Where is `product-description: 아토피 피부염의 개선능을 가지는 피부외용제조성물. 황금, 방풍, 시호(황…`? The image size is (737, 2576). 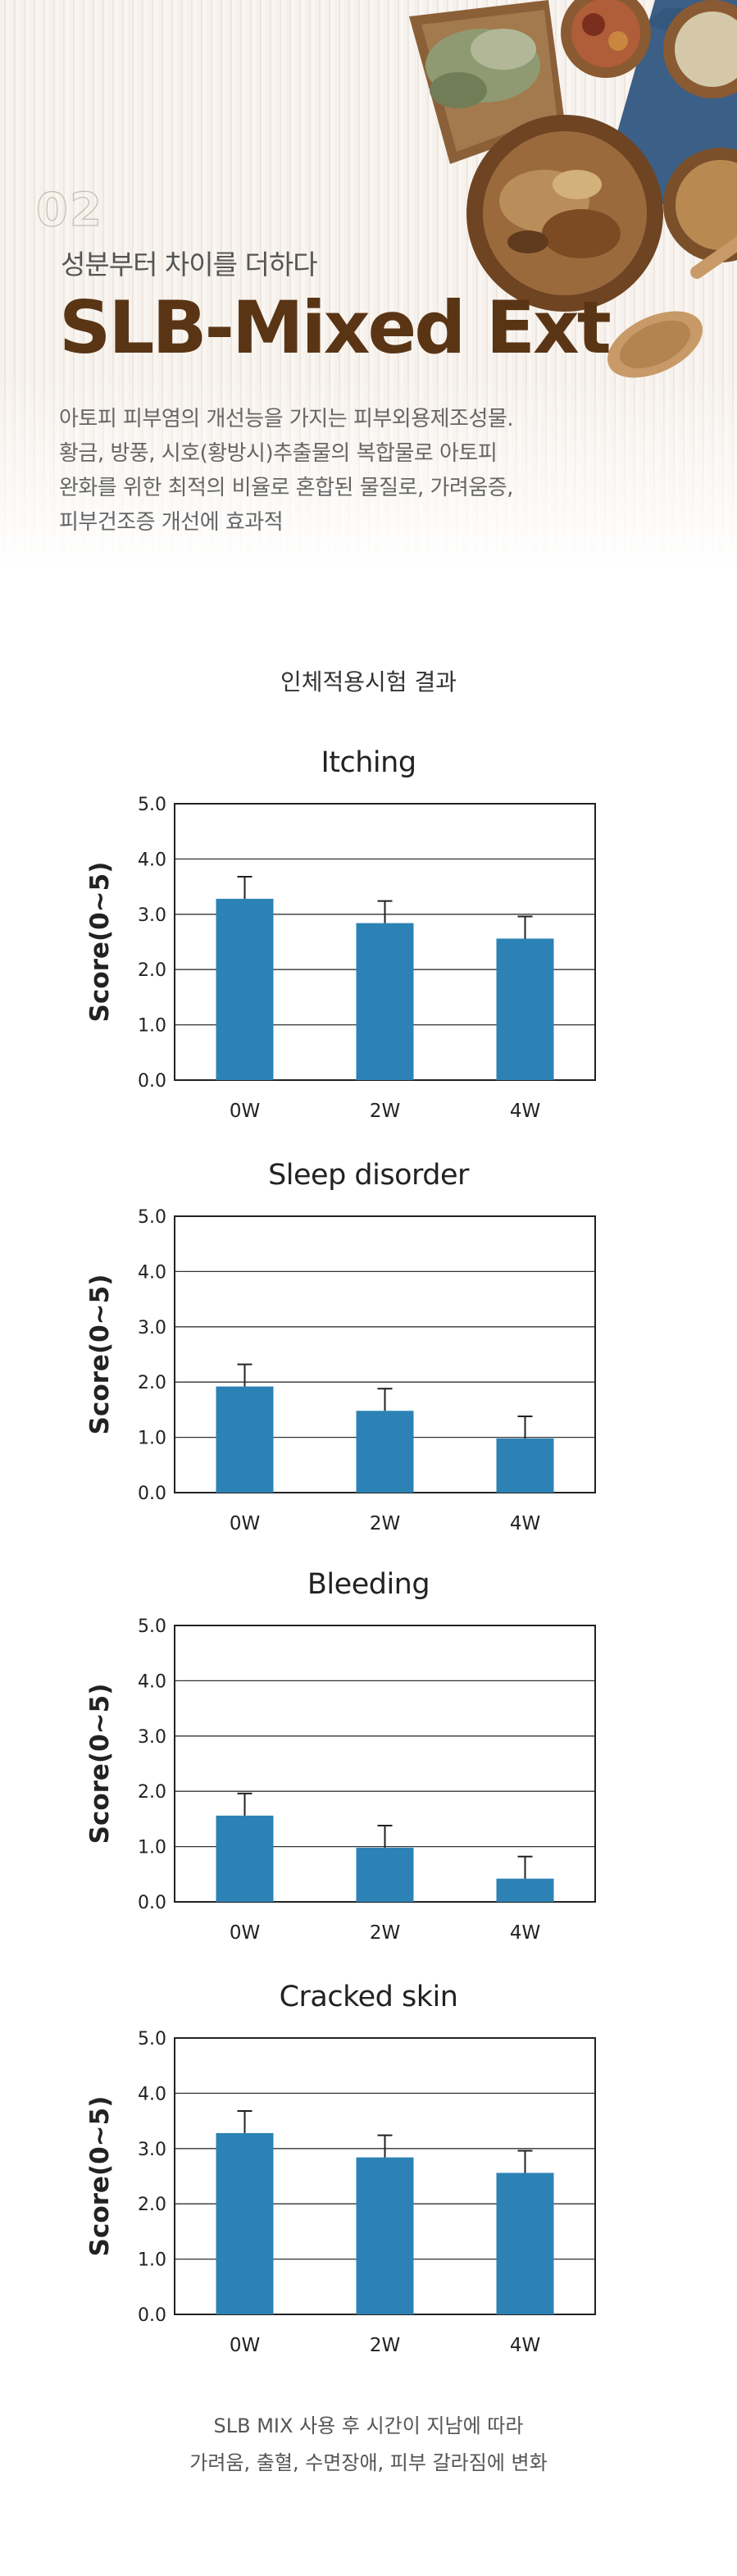 product-description: 아토피 피부염의 개선능을 가지는 피부외용제조성물. 황금, 방풍, 시호(황… is located at coordinates (330, 471).